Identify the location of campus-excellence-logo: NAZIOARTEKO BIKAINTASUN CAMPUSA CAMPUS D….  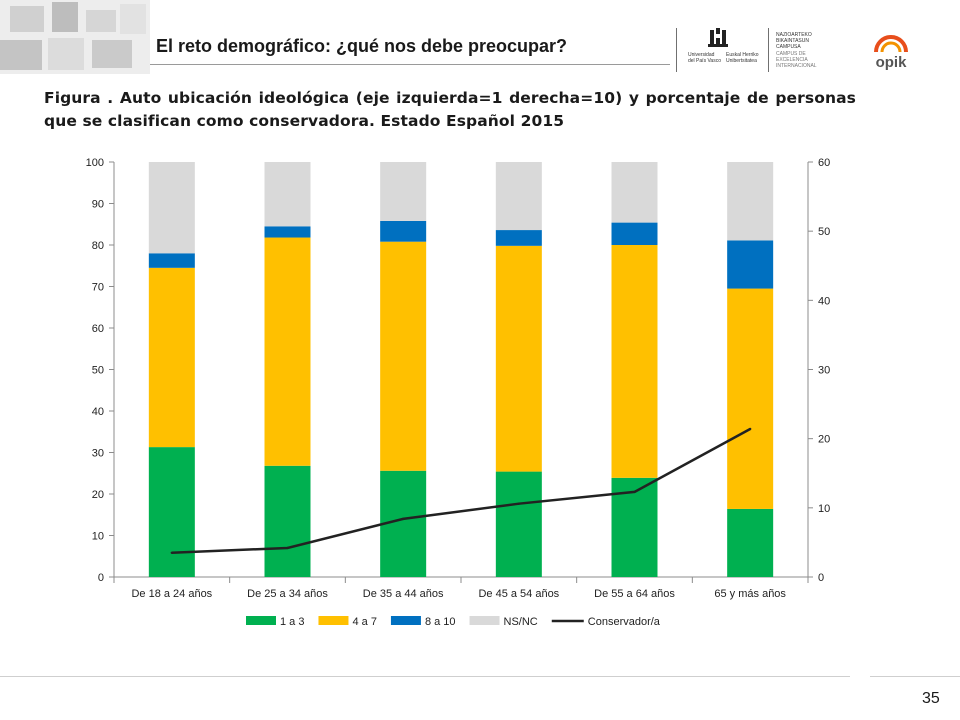
(796, 50).